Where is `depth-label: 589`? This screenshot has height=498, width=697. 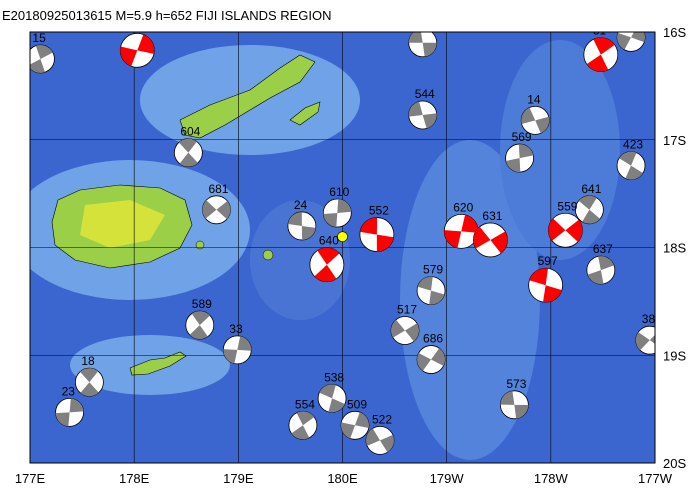
depth-label: 589 is located at coordinates (202, 304).